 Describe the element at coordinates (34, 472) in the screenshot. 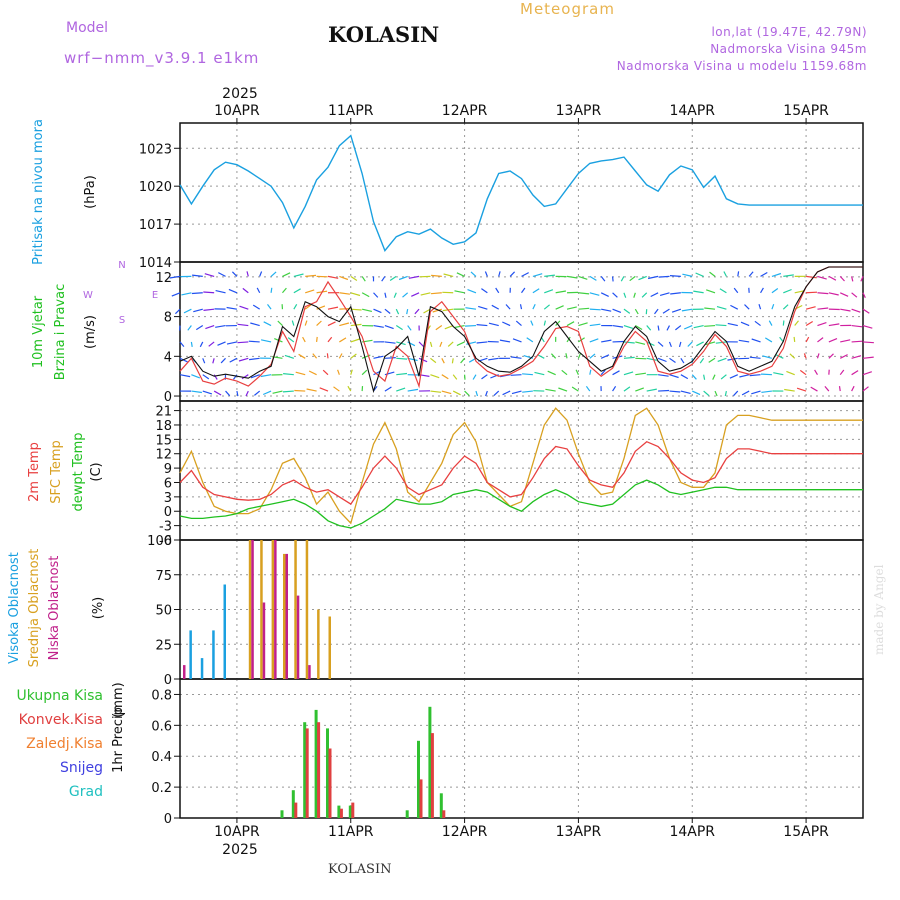

I see `temp-ylabel: 2m Temp` at that location.